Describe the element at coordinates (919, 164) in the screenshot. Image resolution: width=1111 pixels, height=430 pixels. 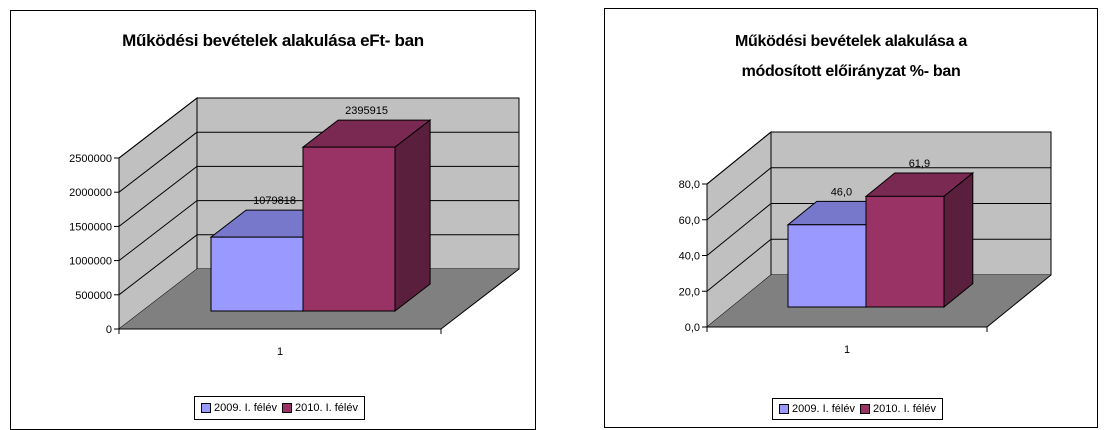
I see `data-label-series-2: 61,9` at that location.